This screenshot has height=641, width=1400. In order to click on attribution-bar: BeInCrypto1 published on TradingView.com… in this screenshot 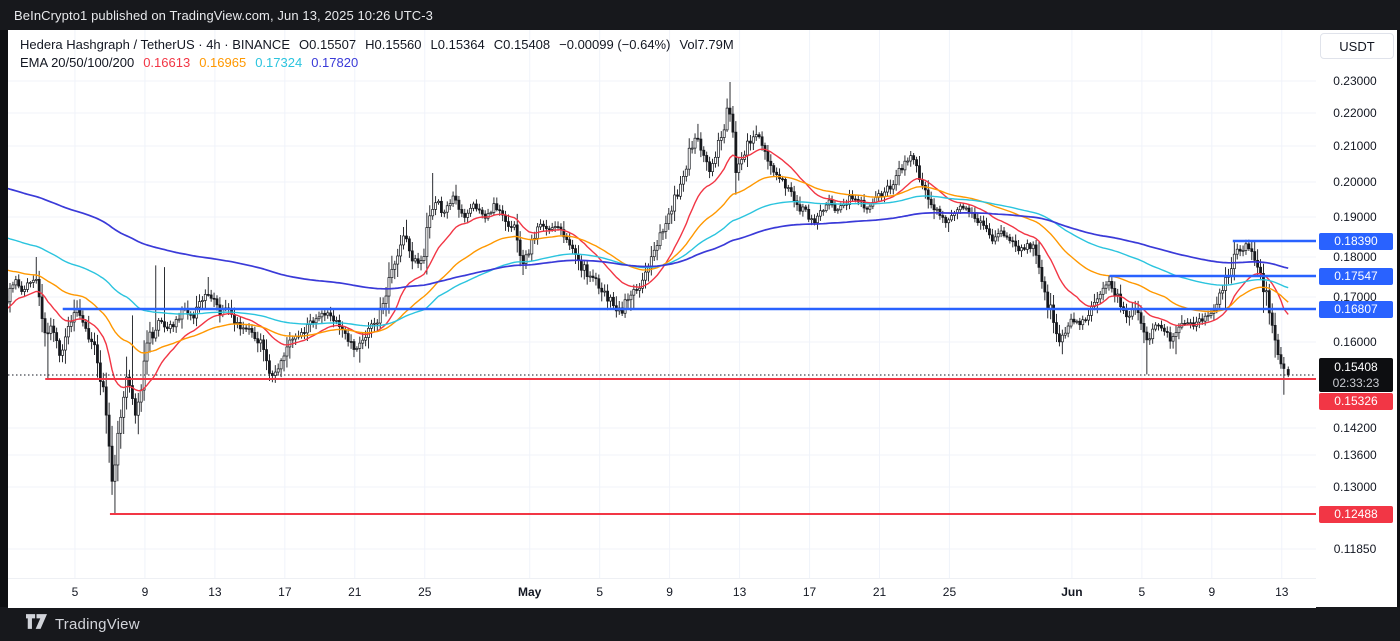, I will do `click(700, 15)`.